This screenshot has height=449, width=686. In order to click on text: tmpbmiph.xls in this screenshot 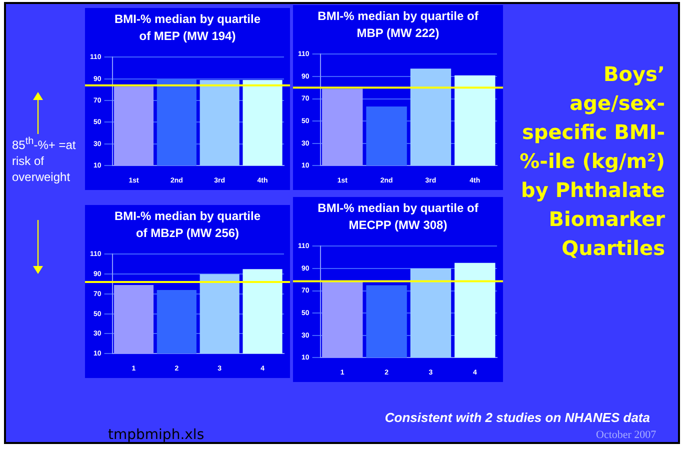, I will do `click(156, 435)`.